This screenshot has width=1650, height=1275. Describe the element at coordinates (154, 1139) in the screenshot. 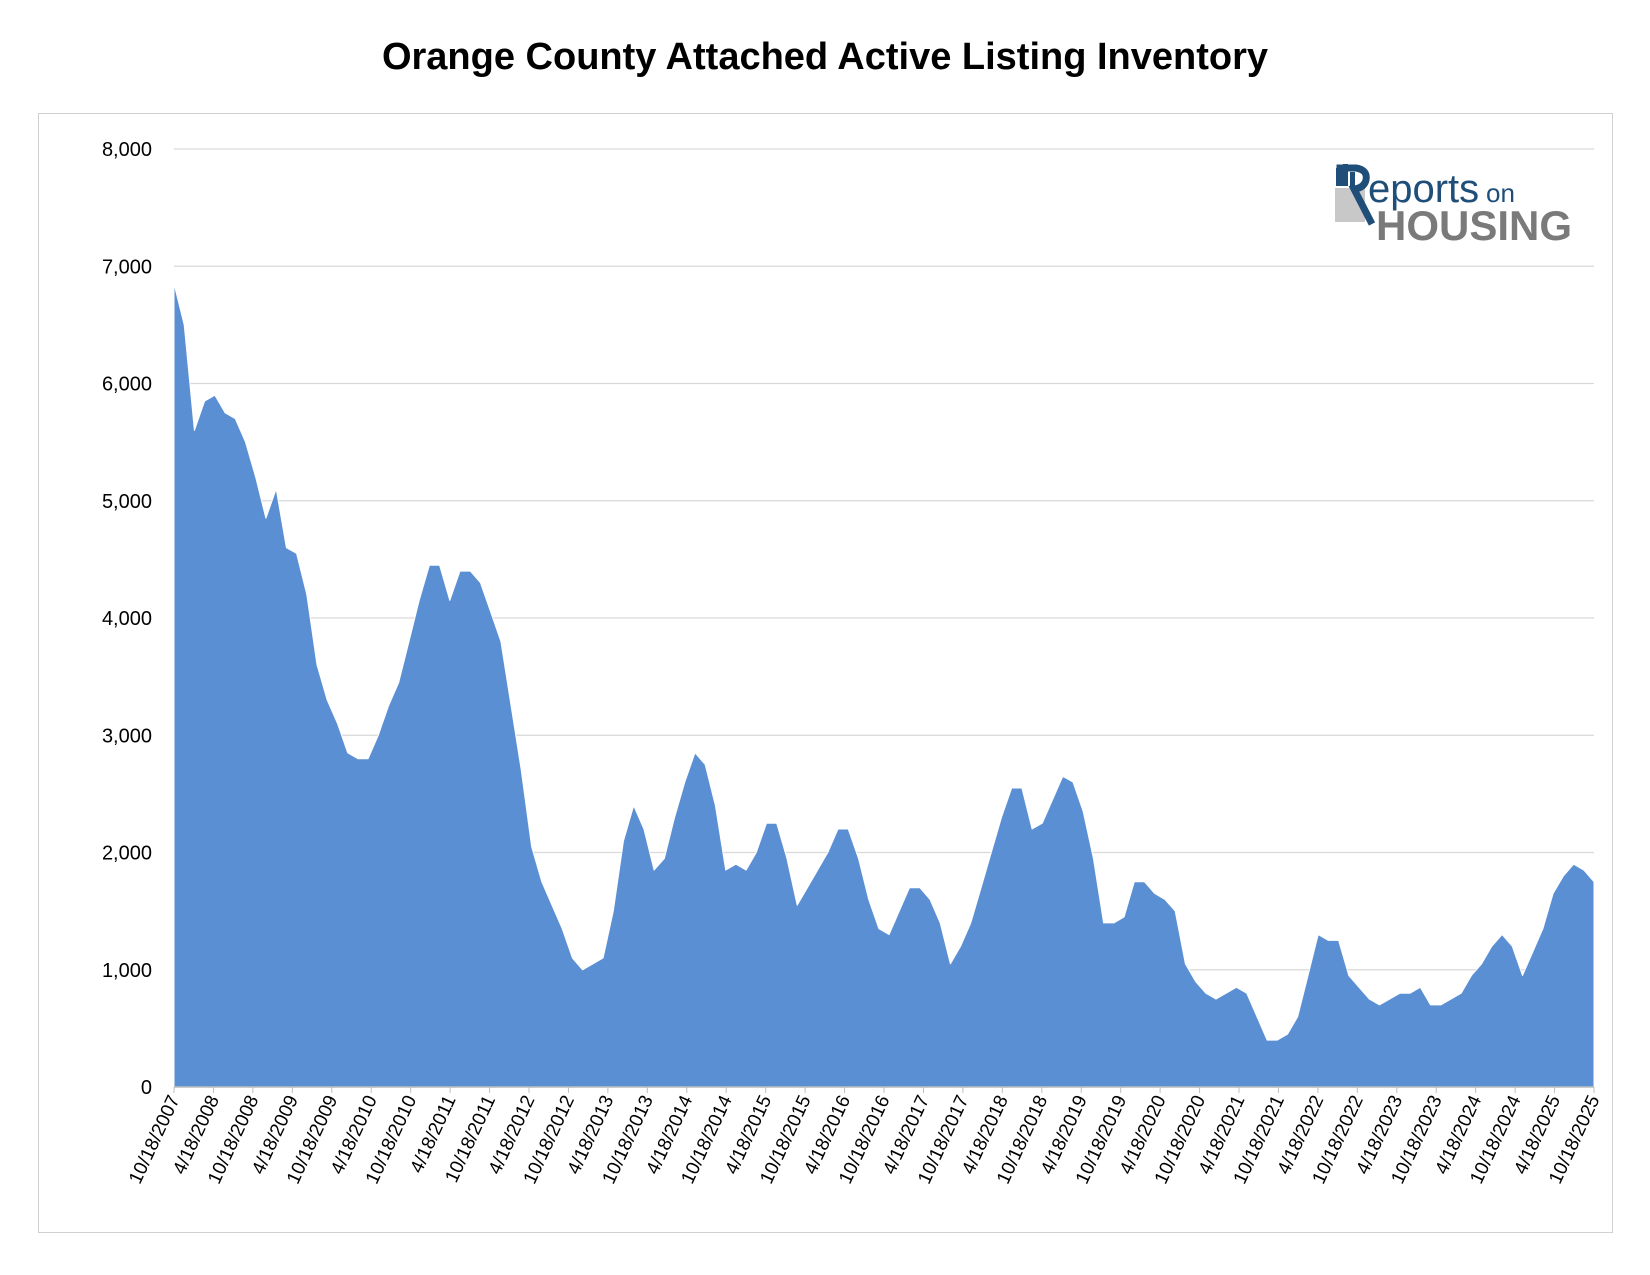

I see `x-tick-label: 10/18/2007` at that location.